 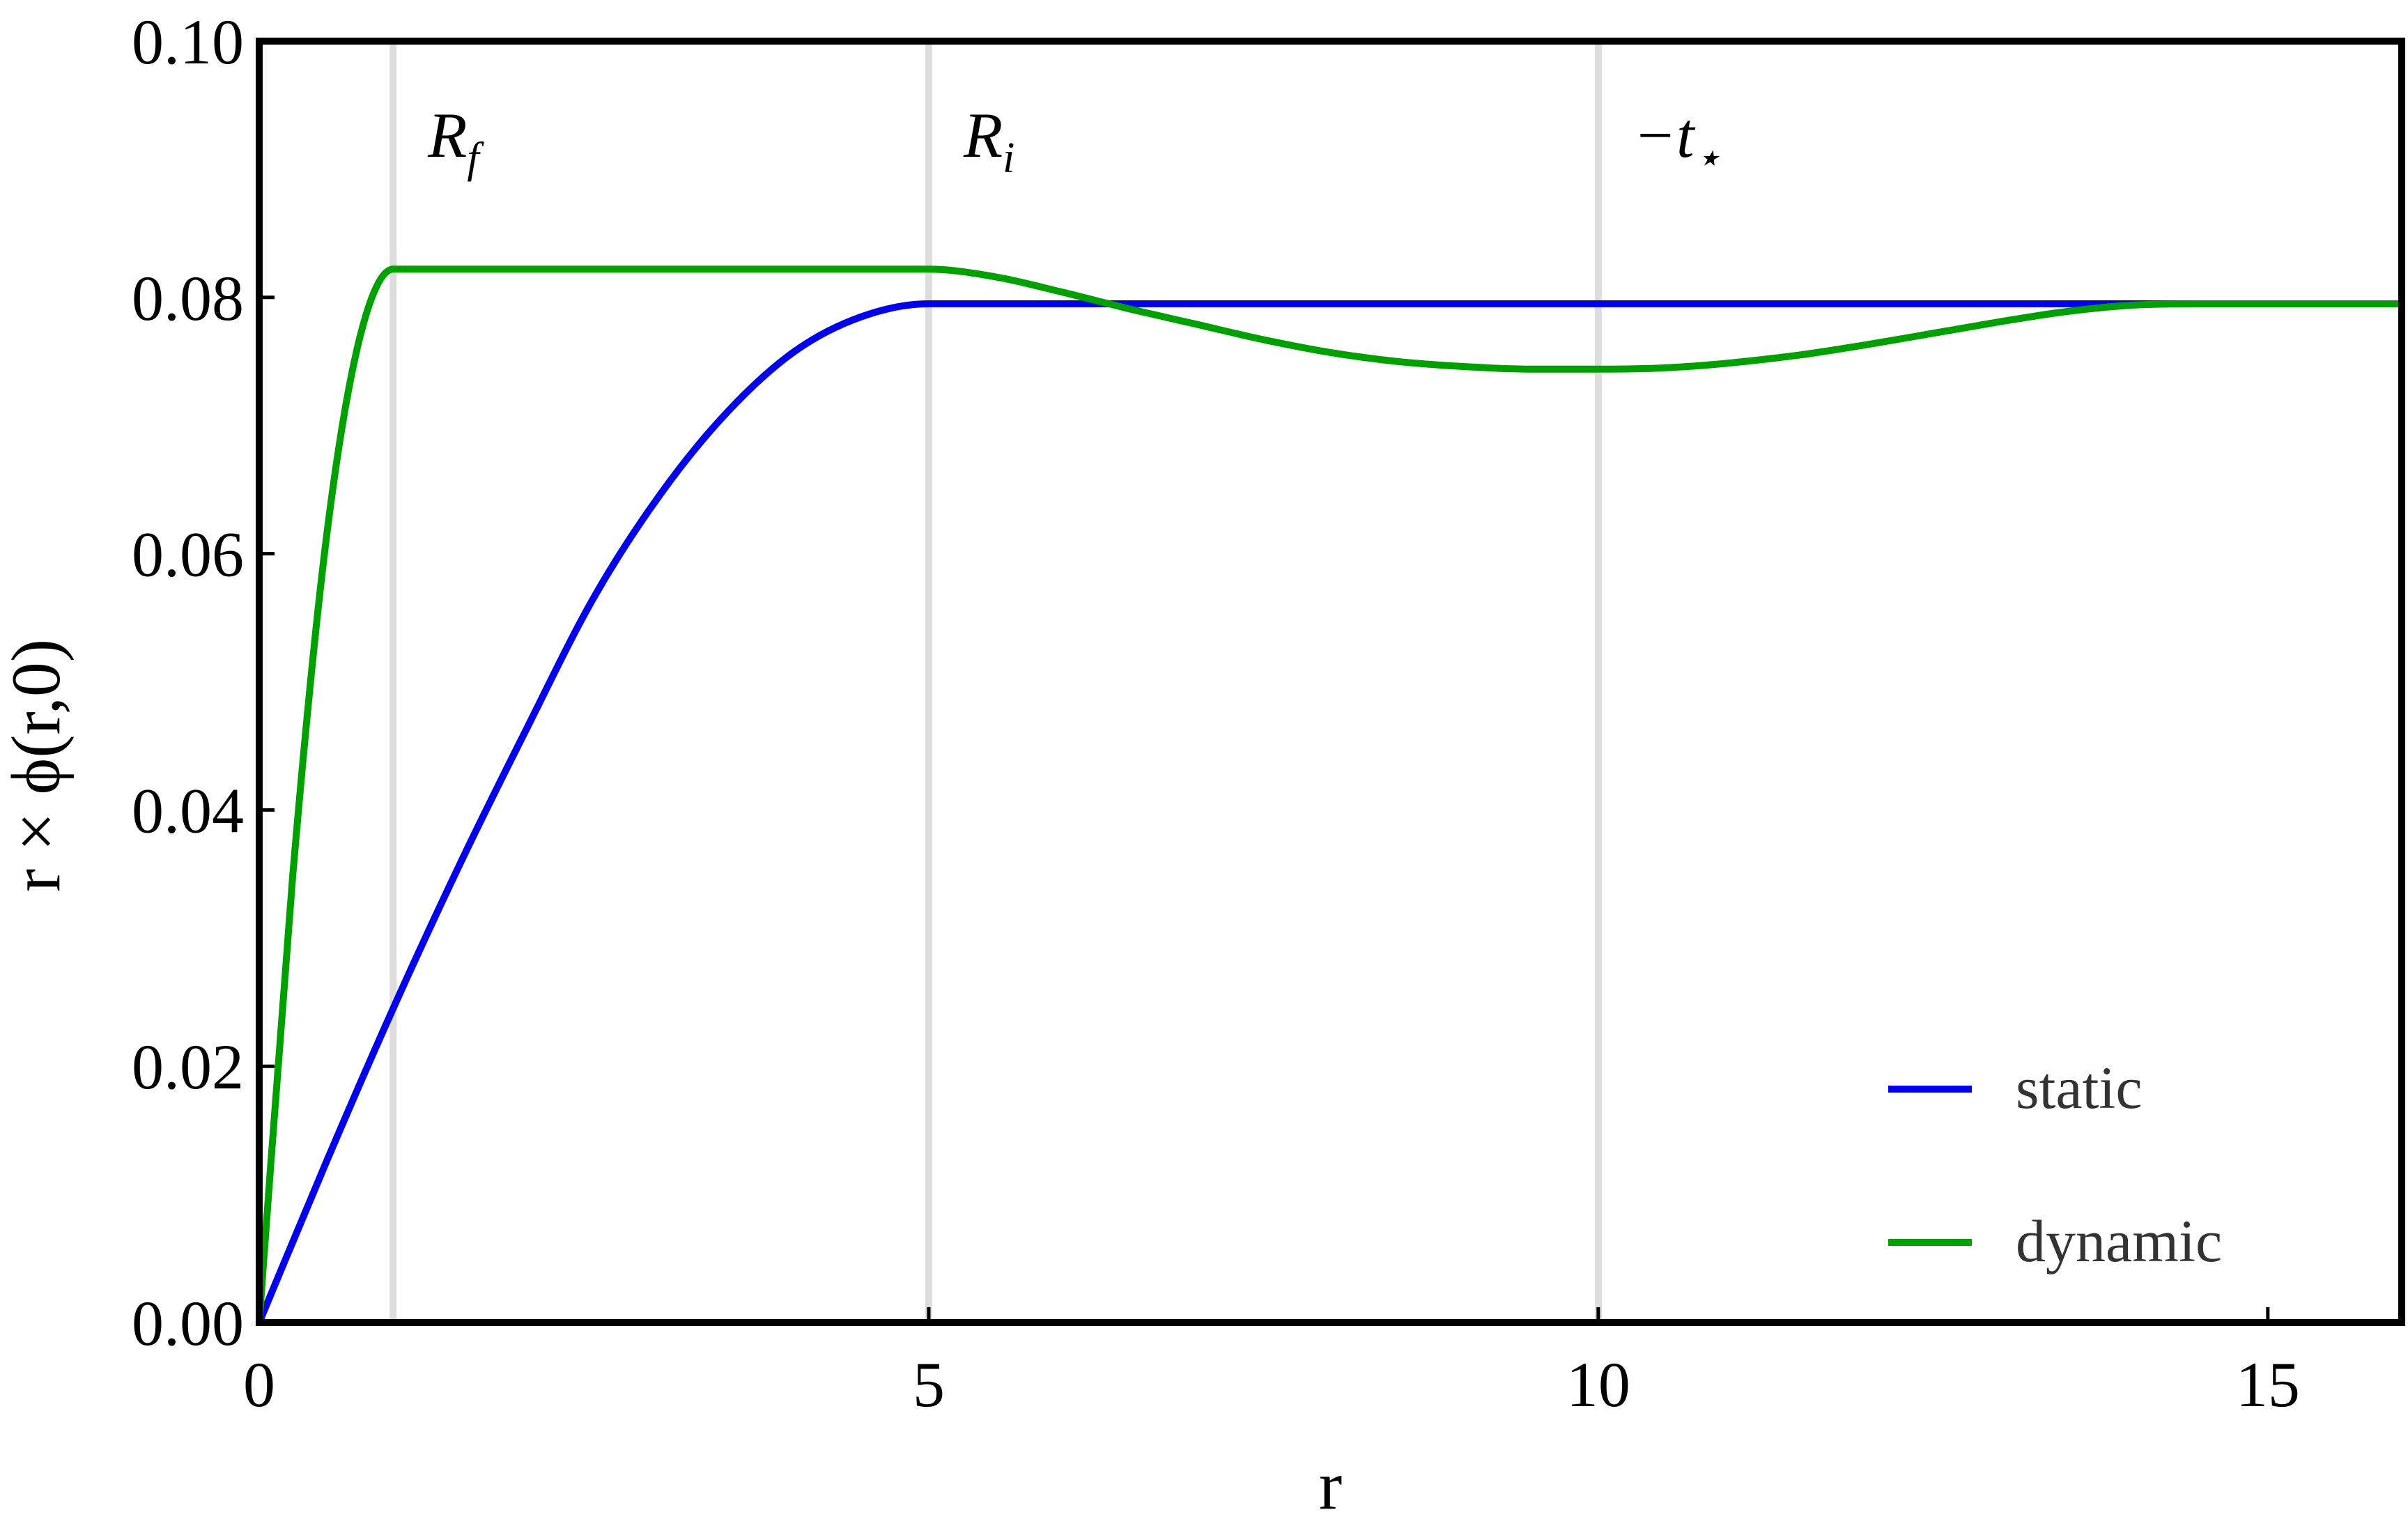 What do you see at coordinates (2055, 1164) in the screenshot?
I see `legend: static dynamic` at bounding box center [2055, 1164].